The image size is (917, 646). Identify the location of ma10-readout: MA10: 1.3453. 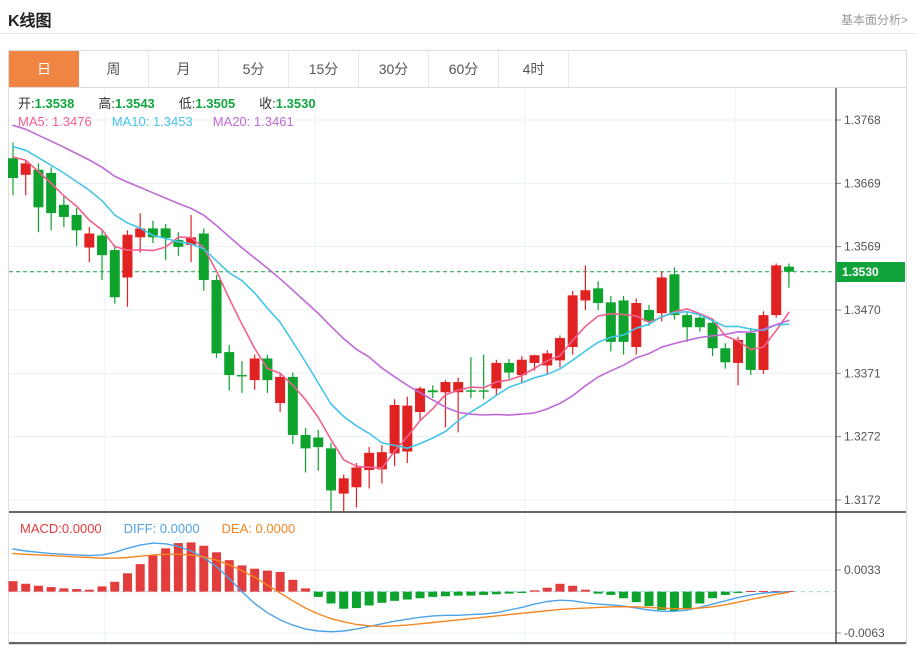
(152, 121).